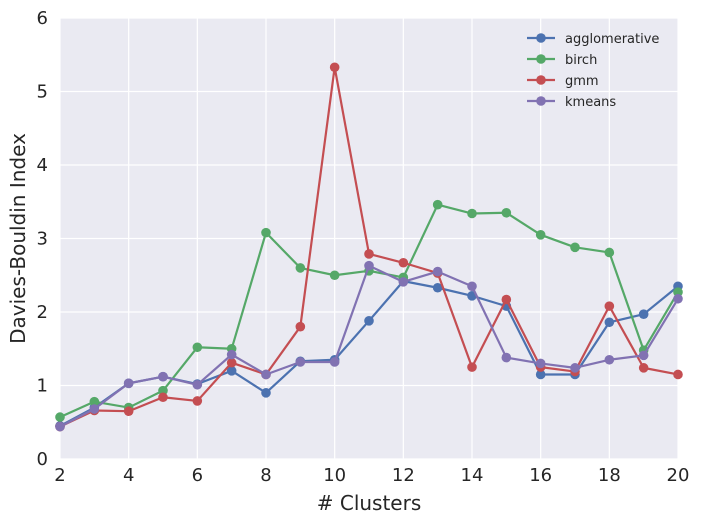 The height and width of the screenshot is (525, 701). What do you see at coordinates (609, 475) in the screenshot?
I see `x-tick-label: 18` at bounding box center [609, 475].